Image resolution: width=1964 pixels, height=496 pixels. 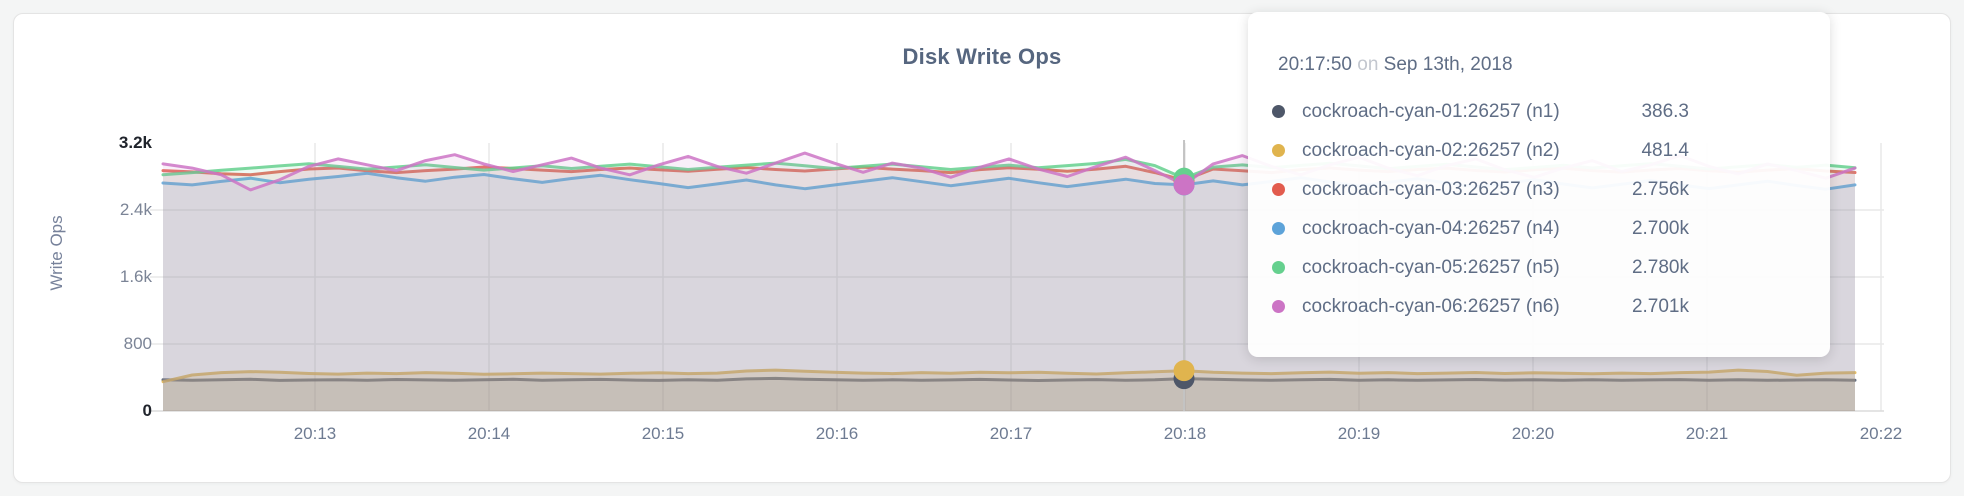 I want to click on tooltip-series-name: cockroach-cyan-01:26257 (n1), so click(x=1431, y=111).